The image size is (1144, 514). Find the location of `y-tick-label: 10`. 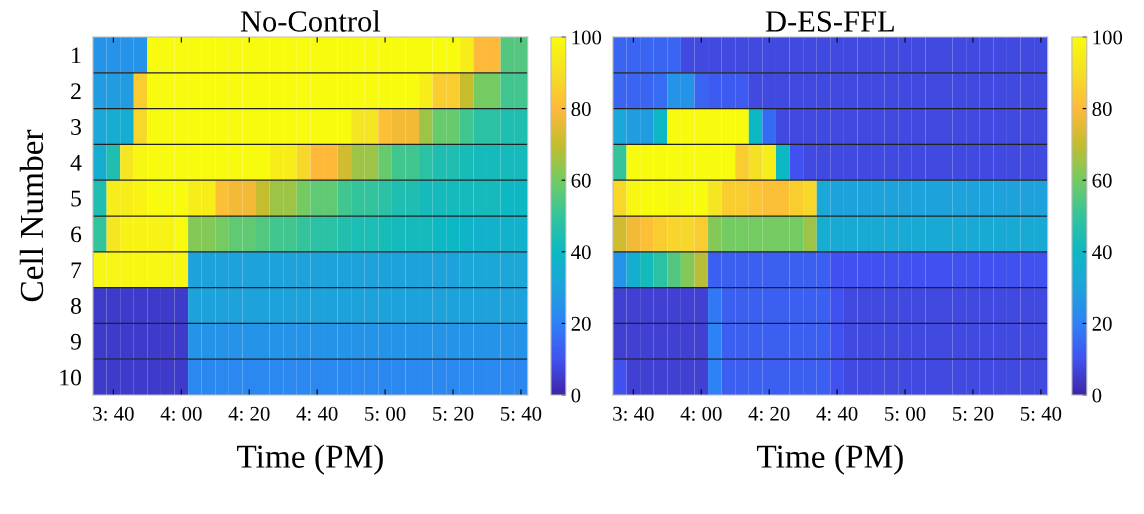

y-tick-label: 10 is located at coordinates (70, 377).